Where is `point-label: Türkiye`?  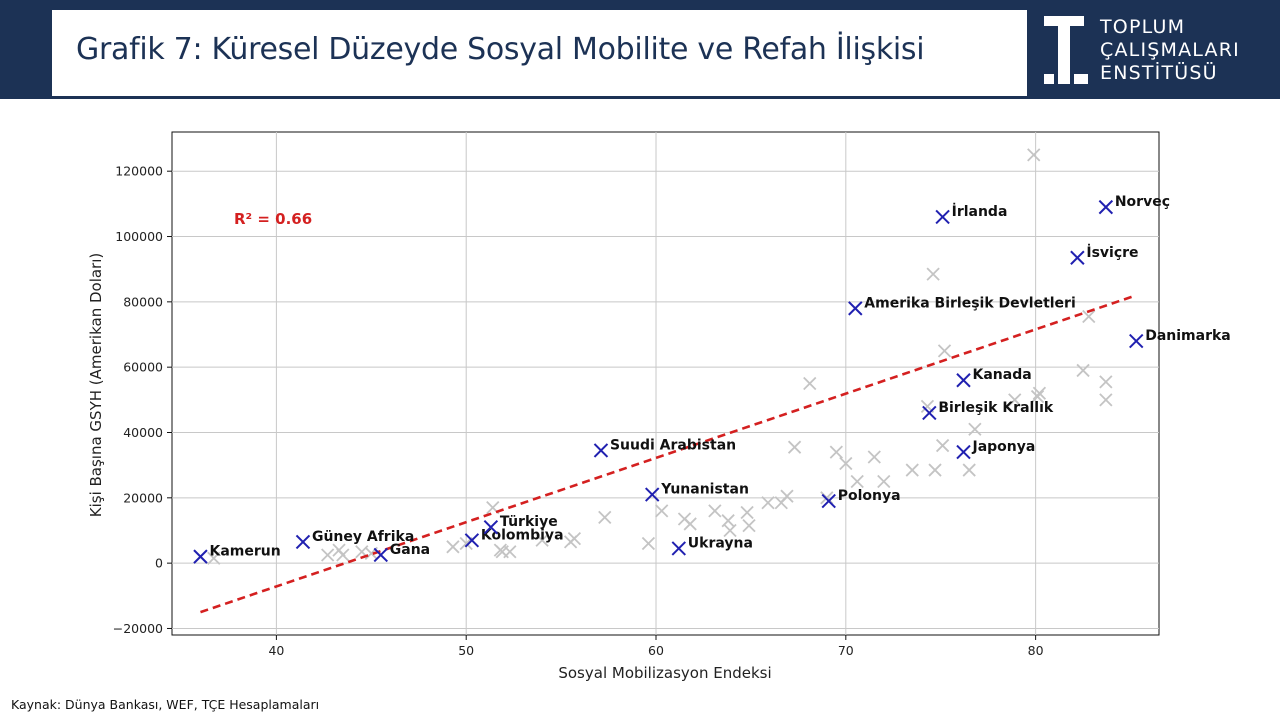
point-label: Türkiye is located at coordinates (529, 522).